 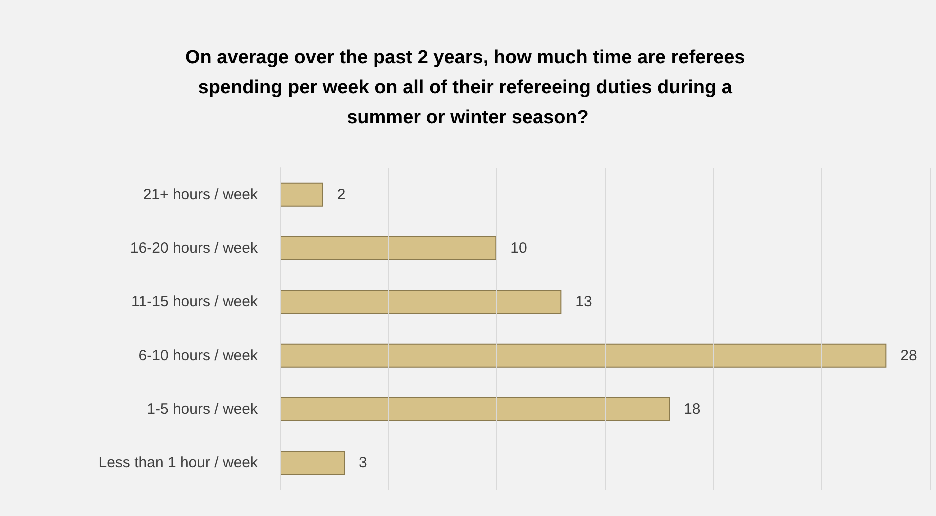 I want to click on chart-title: On average over the past 2 years, how much time are referees spending per week on all of their refereeing duties during a summer or winter season?, so click(x=468, y=88).